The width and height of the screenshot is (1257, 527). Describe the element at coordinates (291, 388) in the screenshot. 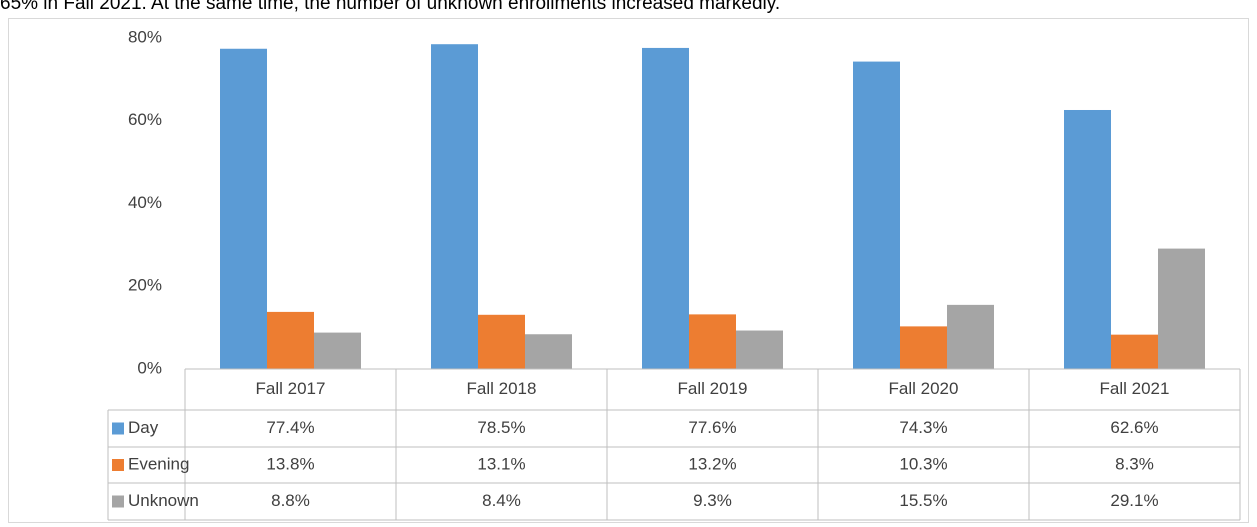

I see `x-tick-label: Fall 2017` at that location.